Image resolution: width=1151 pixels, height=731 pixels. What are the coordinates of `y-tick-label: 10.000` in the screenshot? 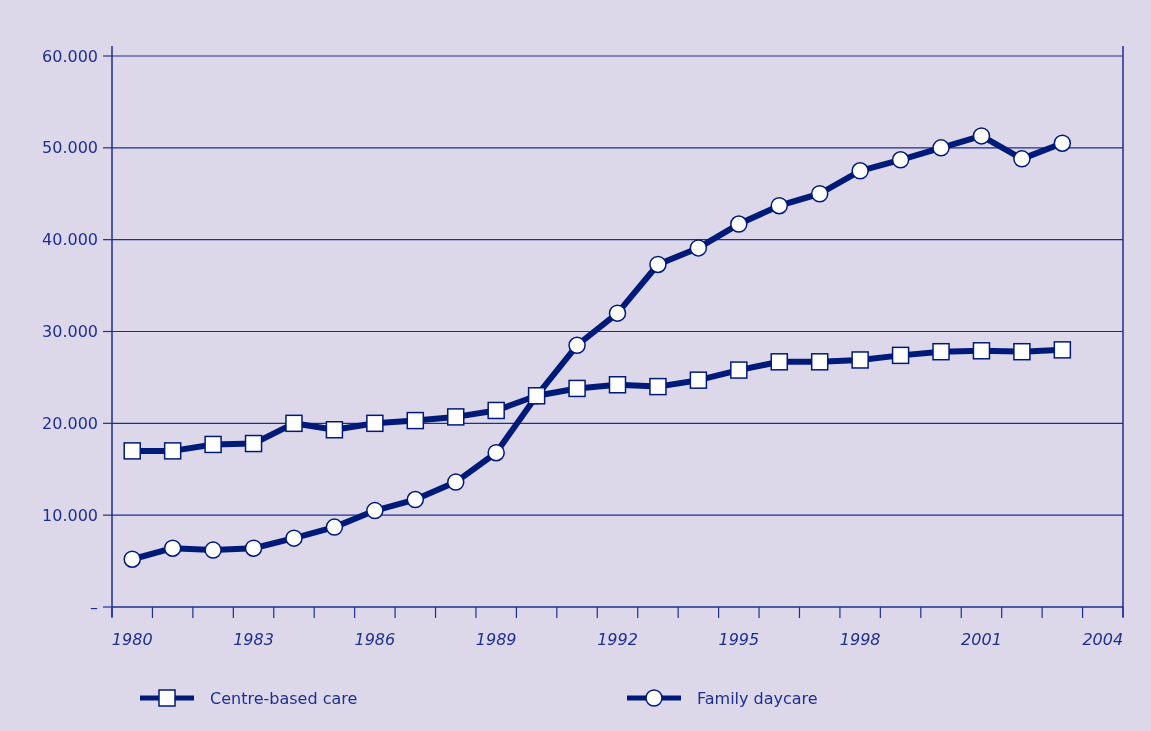 It's located at (70, 515).